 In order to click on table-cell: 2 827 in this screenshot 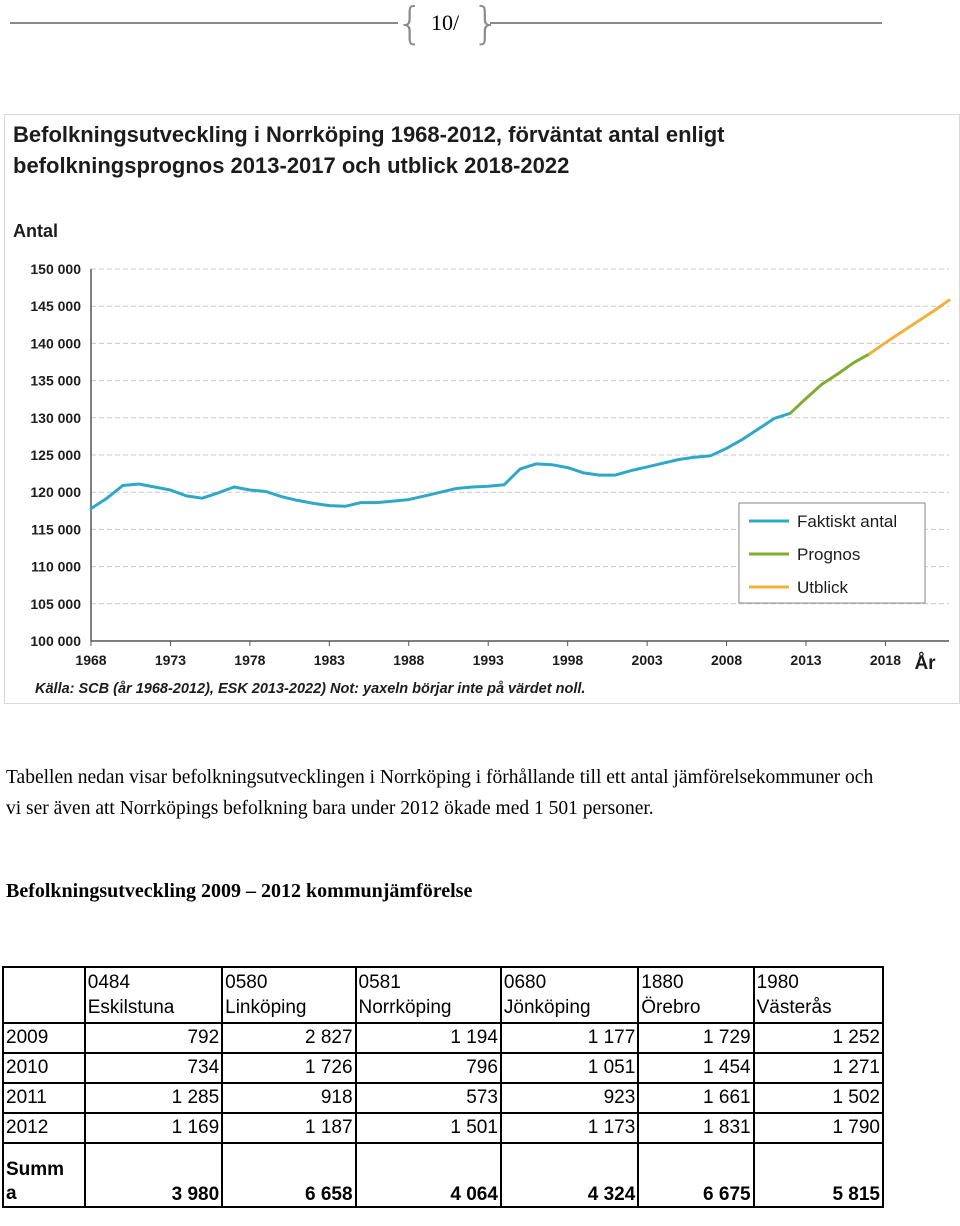, I will do `click(289, 1038)`.